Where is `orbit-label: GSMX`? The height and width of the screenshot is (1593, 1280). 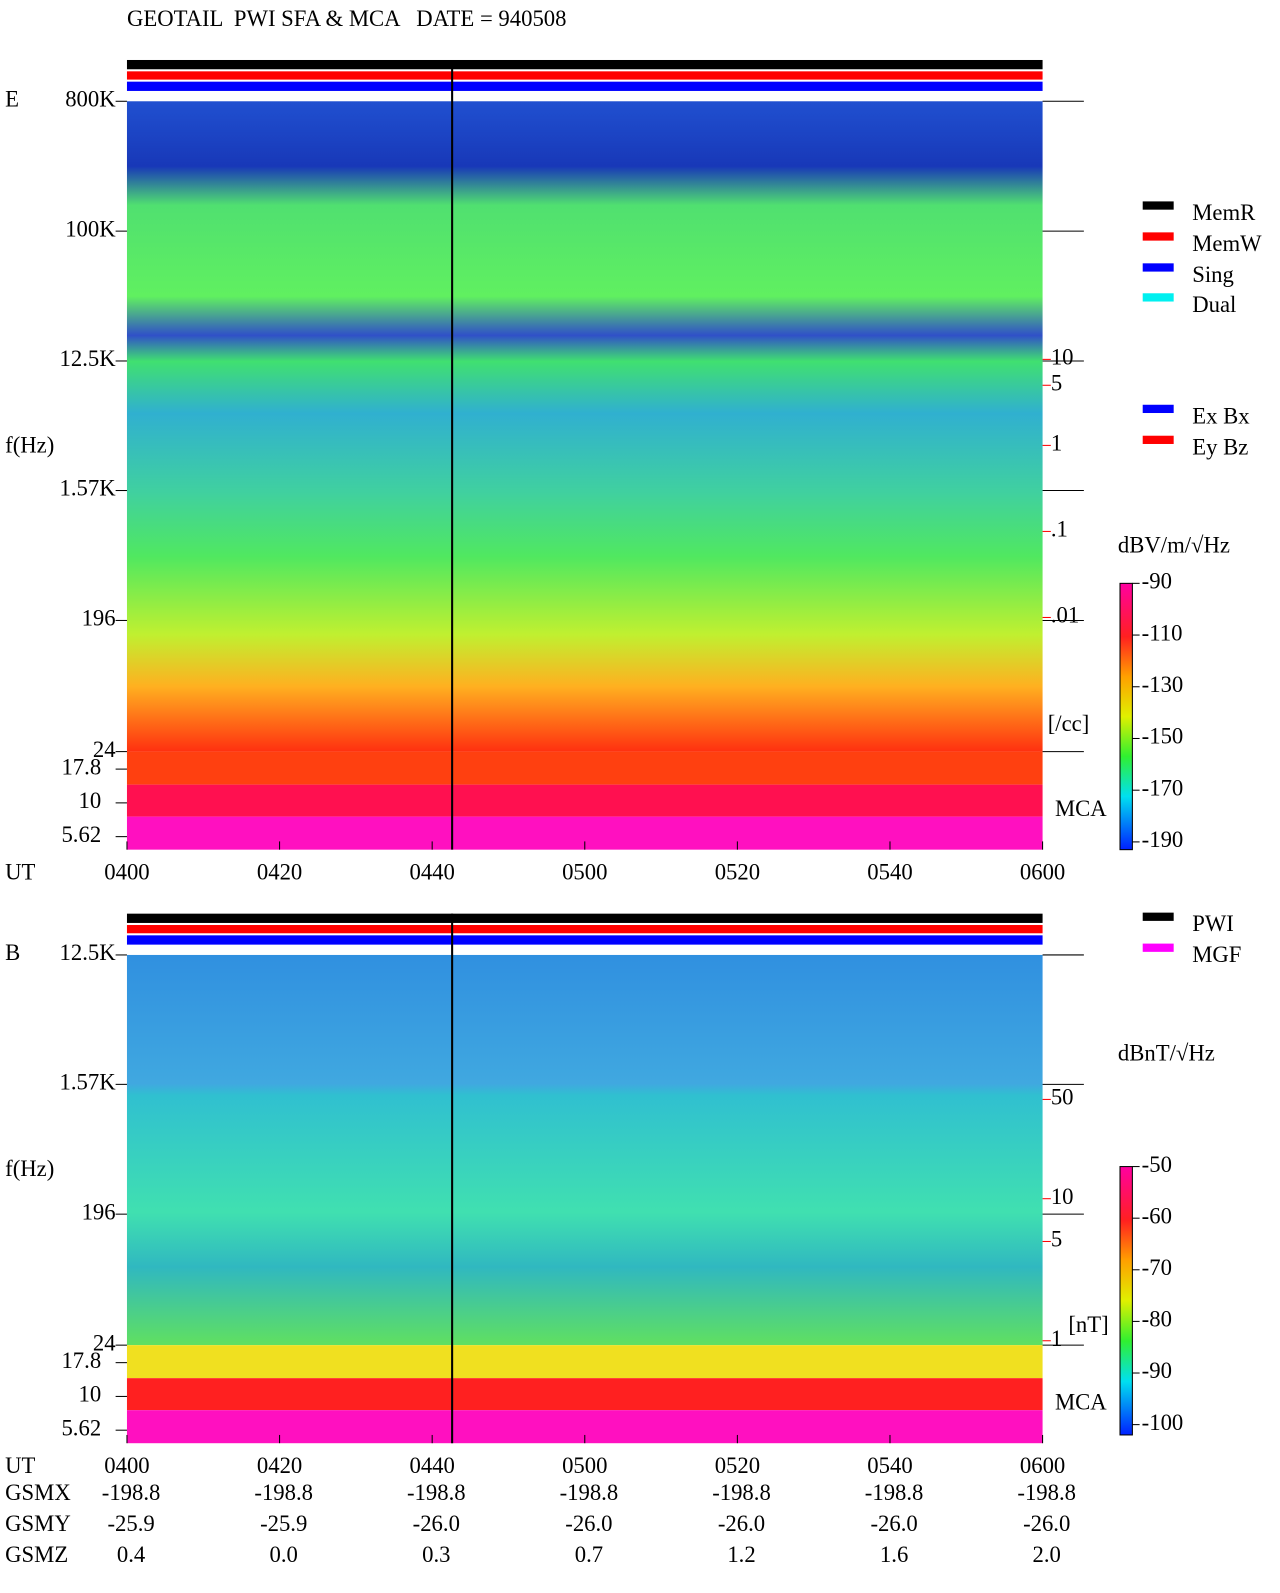
orbit-label: GSMX is located at coordinates (38, 1492).